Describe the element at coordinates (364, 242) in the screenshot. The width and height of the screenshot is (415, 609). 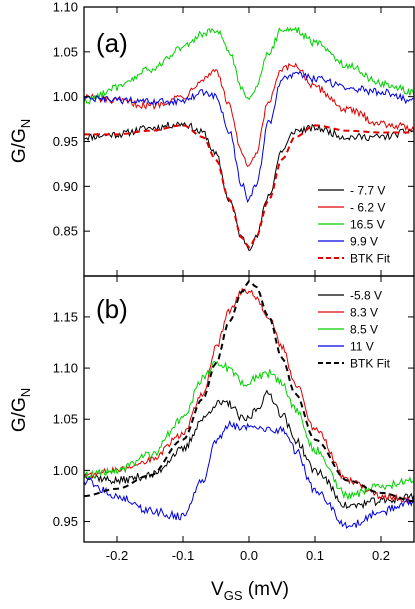
I see `legend-entry-label: 9.9 V` at that location.